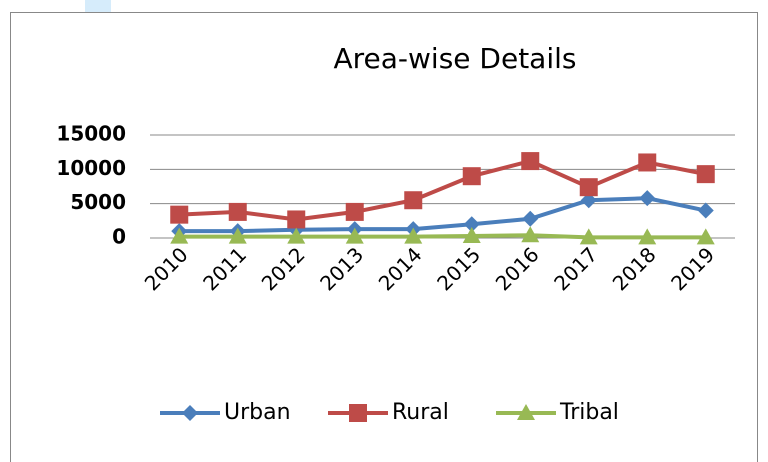  Describe the element at coordinates (257, 412) in the screenshot. I see `legend-label: Urban` at that location.